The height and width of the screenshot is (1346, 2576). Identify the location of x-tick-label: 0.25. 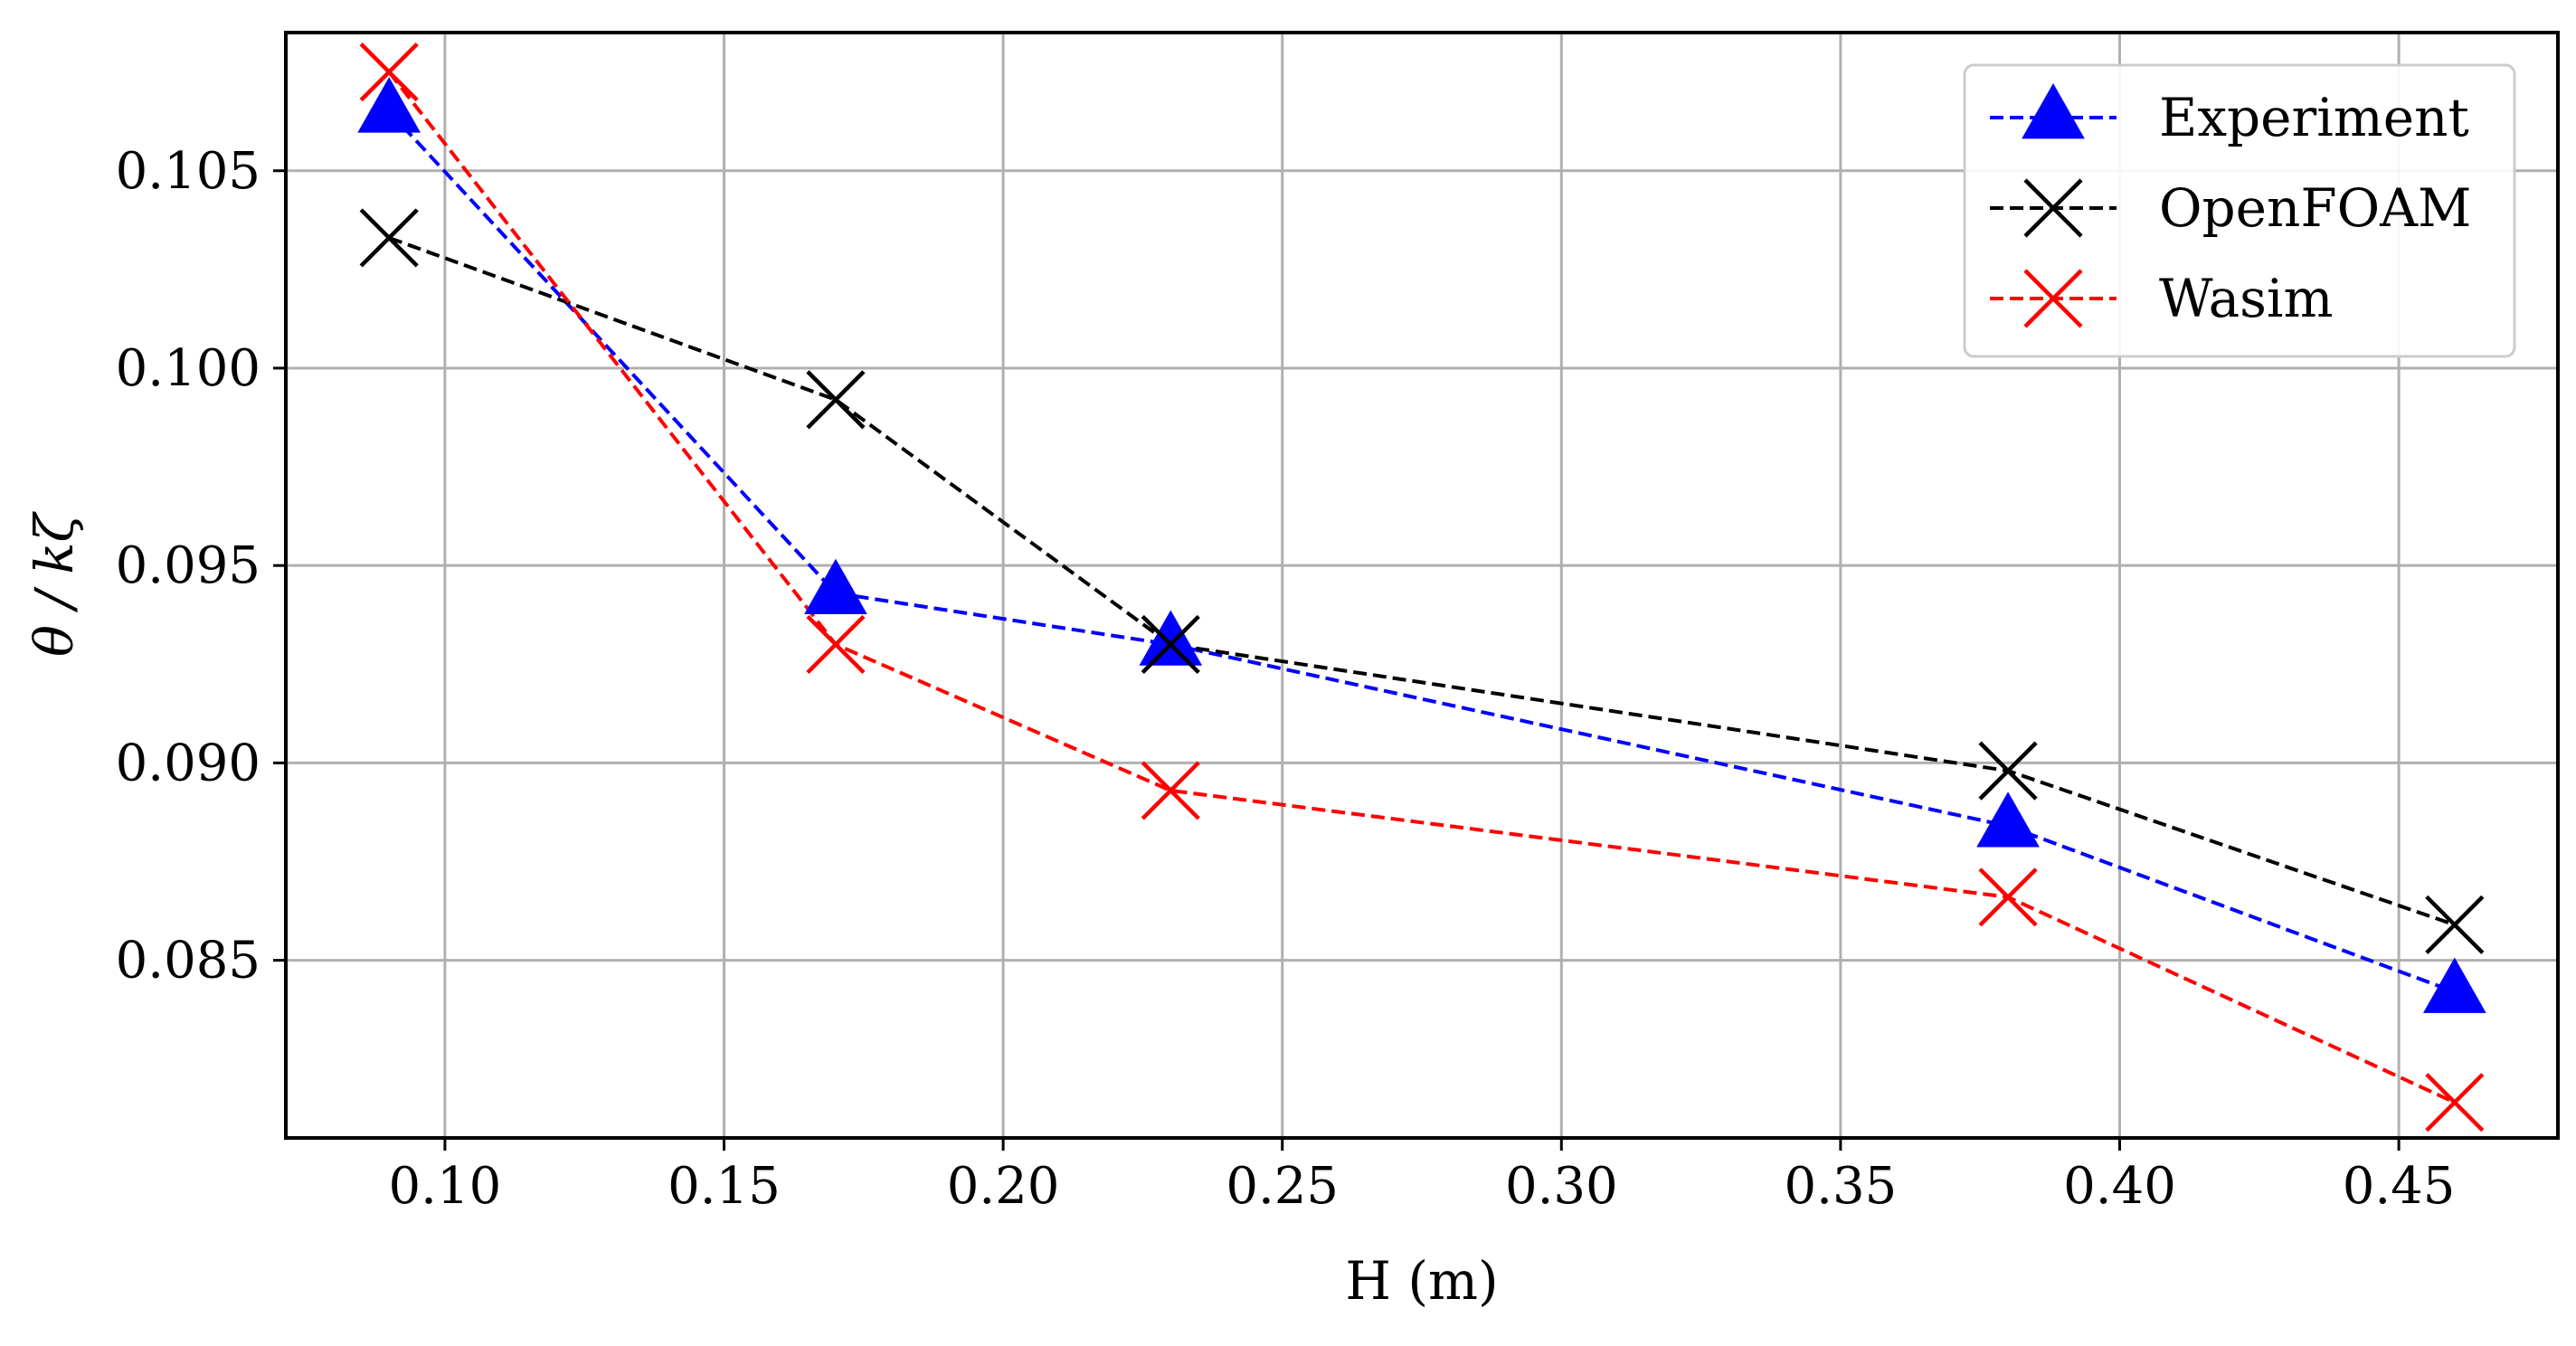
(1282, 1186).